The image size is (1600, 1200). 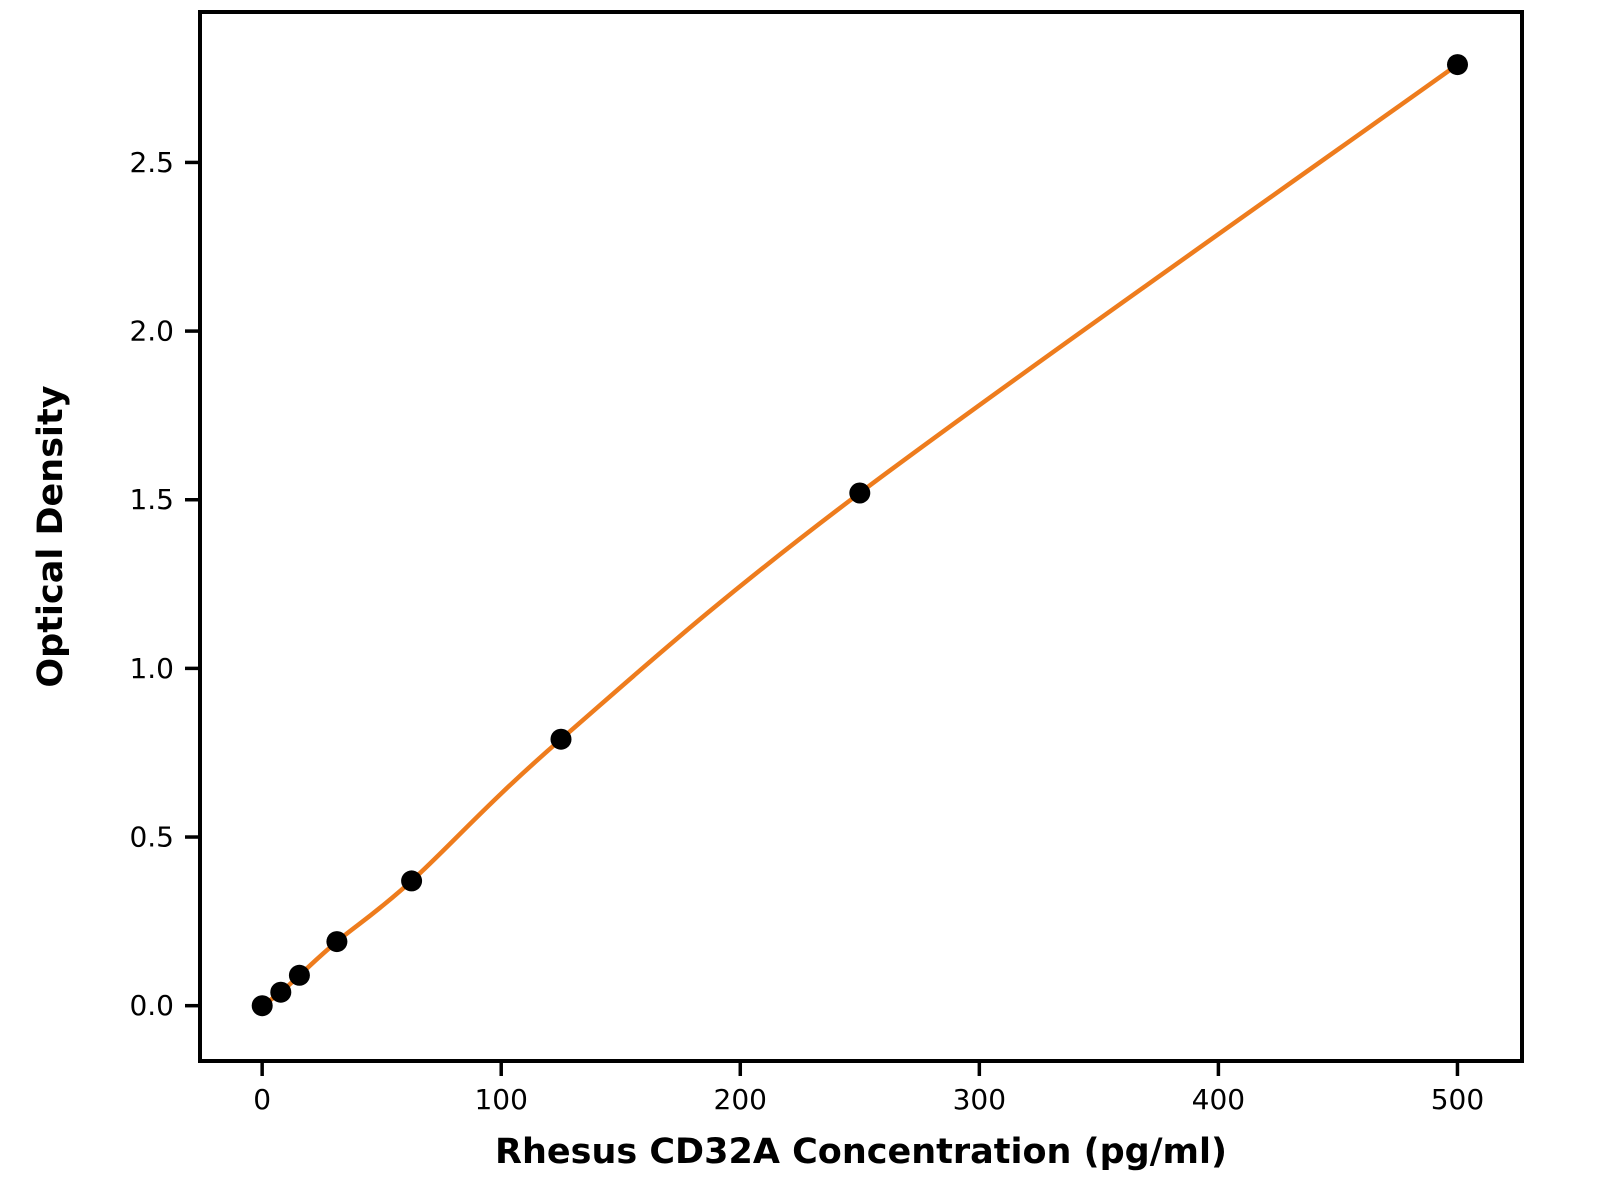 I want to click on x-tick-label: 500, so click(x=1457, y=1099).